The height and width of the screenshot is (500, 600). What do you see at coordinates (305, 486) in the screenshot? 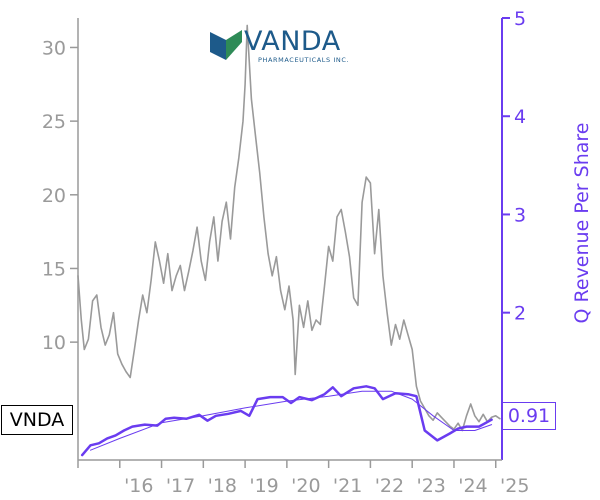
I see `x-tick-label: '20` at bounding box center [305, 486].